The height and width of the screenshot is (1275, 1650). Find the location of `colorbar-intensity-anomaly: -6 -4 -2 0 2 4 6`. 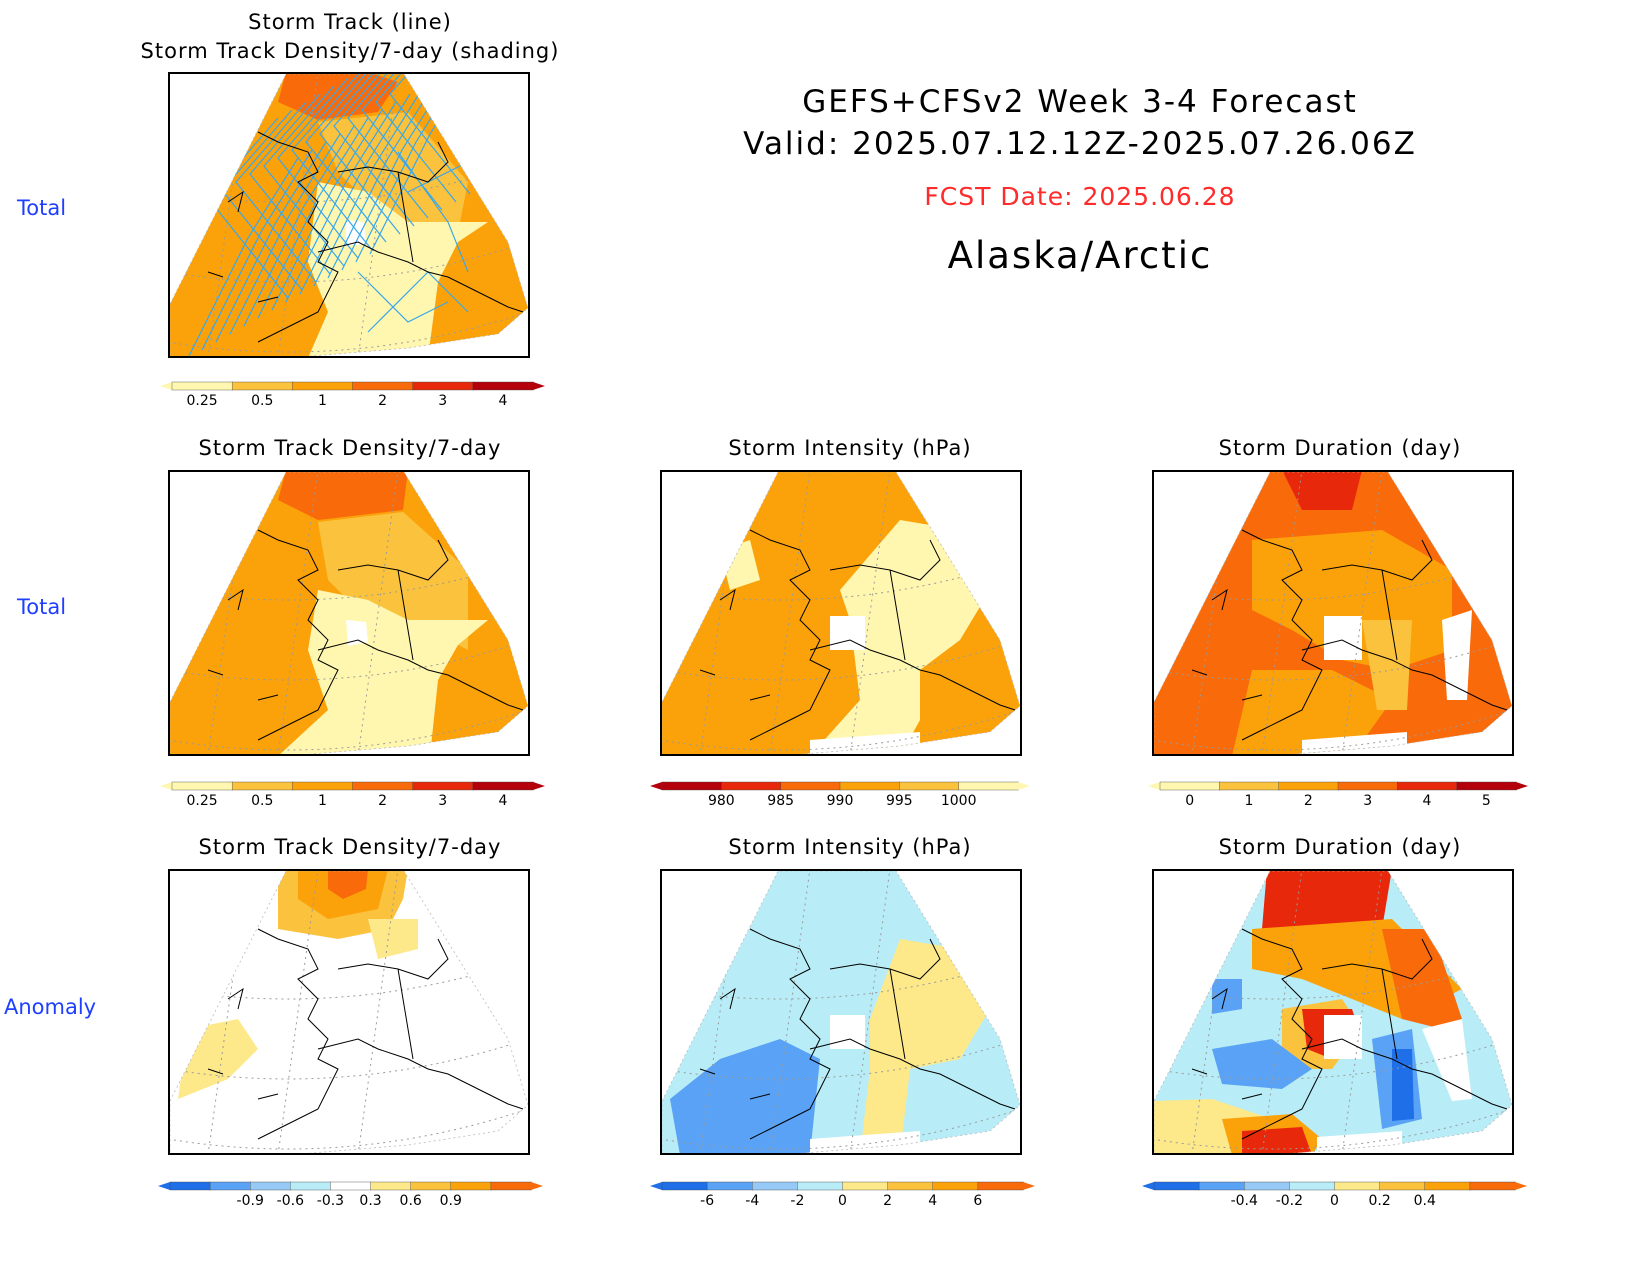

colorbar-intensity-anomaly: -6 -4 -2 0 2 4 6 is located at coordinates (842, 1194).